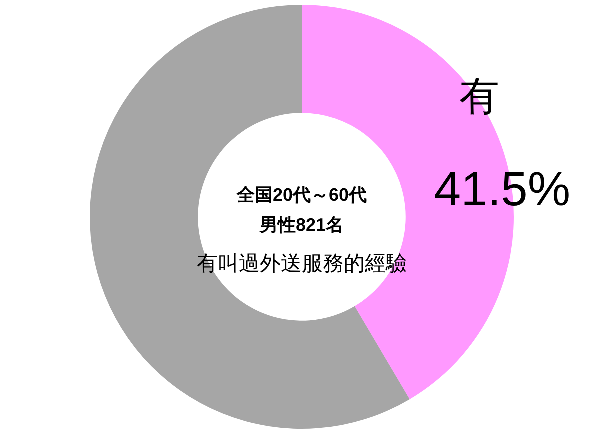  What do you see at coordinates (302, 225) in the screenshot?
I see `subtitle: 男性821名` at bounding box center [302, 225].